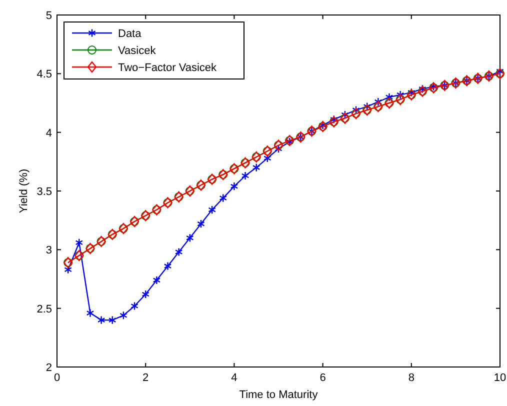  I want to click on y-tick-label: 3, so click(49, 250).